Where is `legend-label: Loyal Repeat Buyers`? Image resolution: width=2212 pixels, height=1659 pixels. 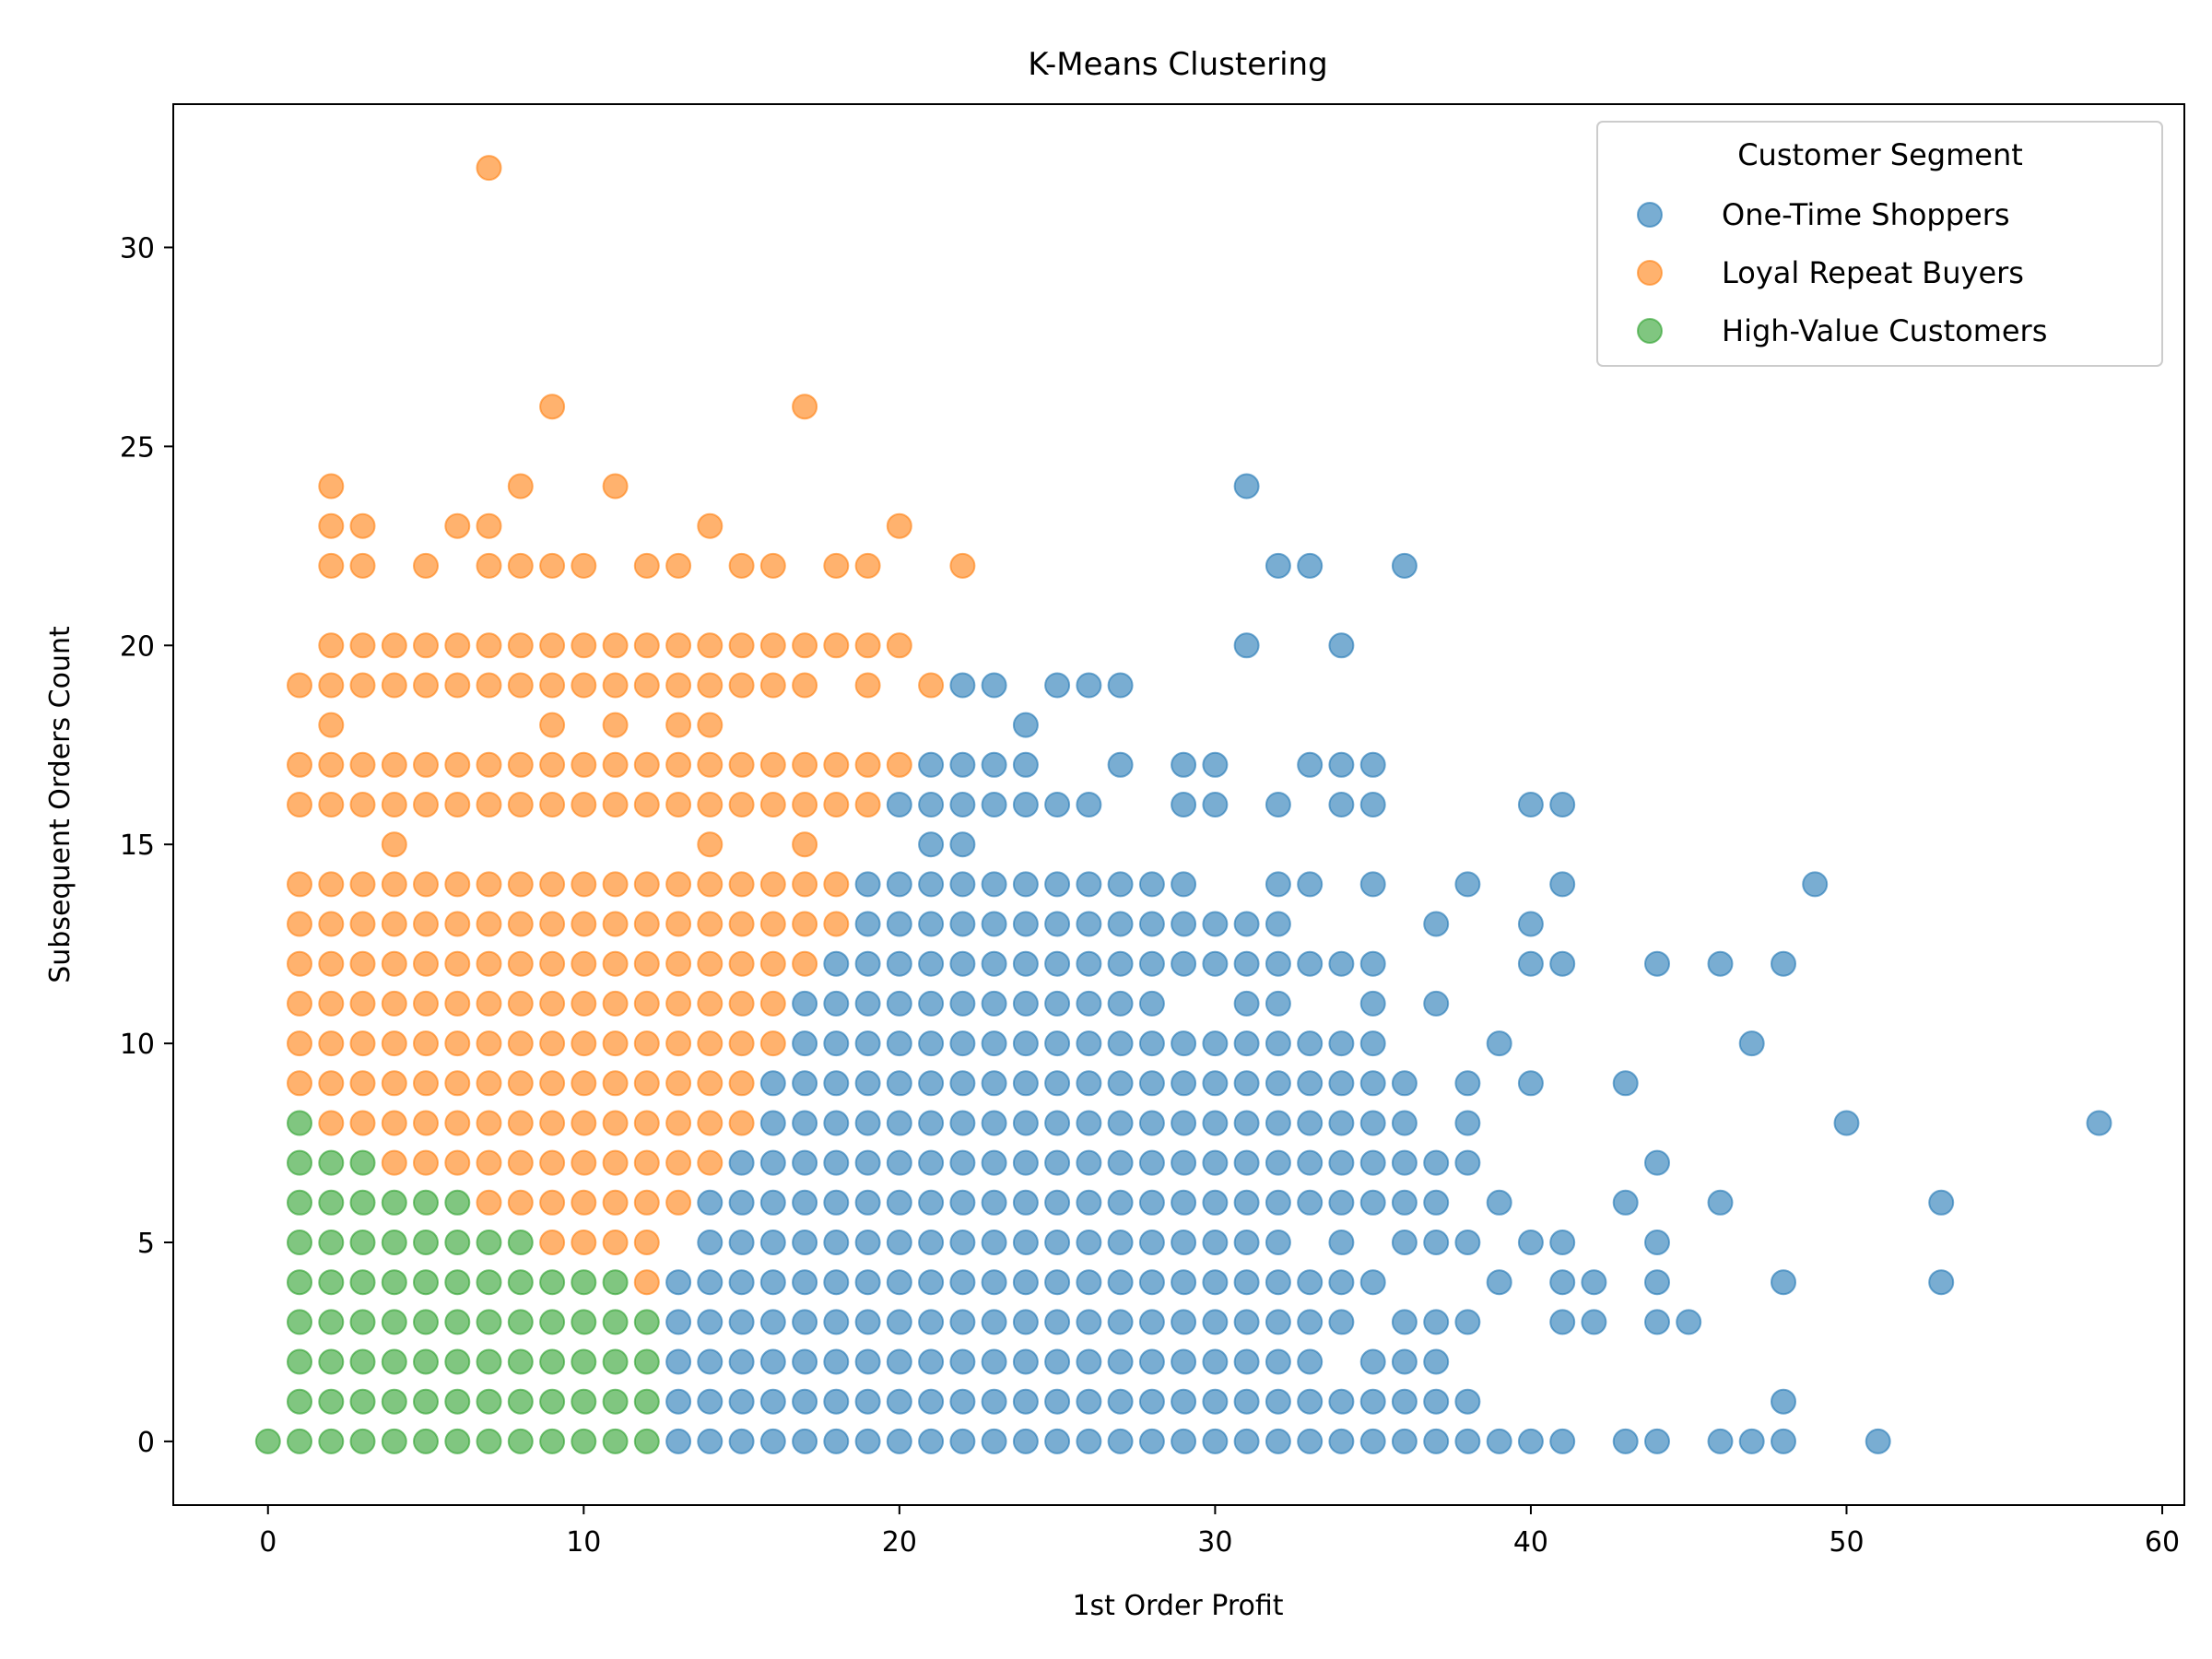 legend-label: Loyal Repeat Buyers is located at coordinates (1873, 272).